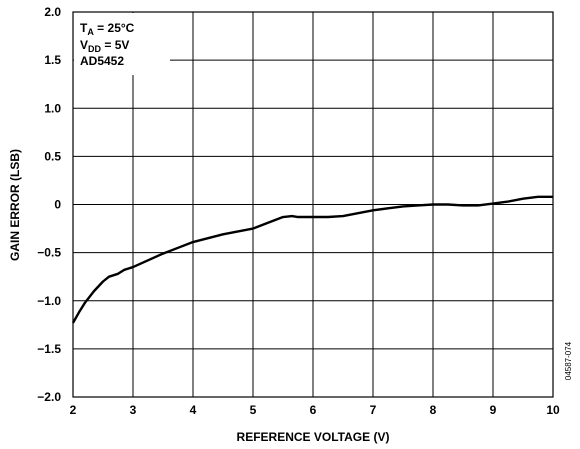 The image size is (580, 449). Describe the element at coordinates (49, 301) in the screenshot. I see `y-tick-label: −1.0` at that location.